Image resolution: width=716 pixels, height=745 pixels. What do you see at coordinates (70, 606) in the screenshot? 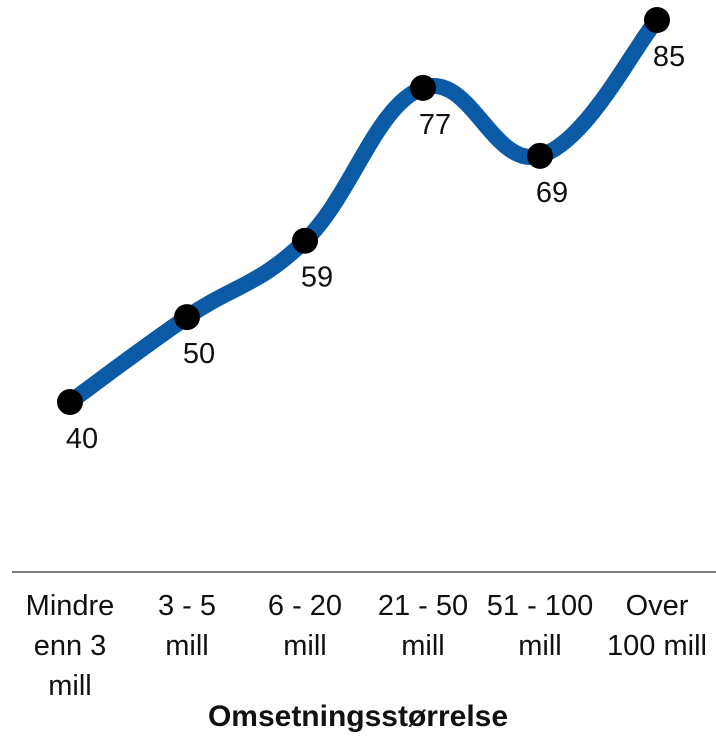
I see `x-tick-label-line: Mindre` at bounding box center [70, 606].